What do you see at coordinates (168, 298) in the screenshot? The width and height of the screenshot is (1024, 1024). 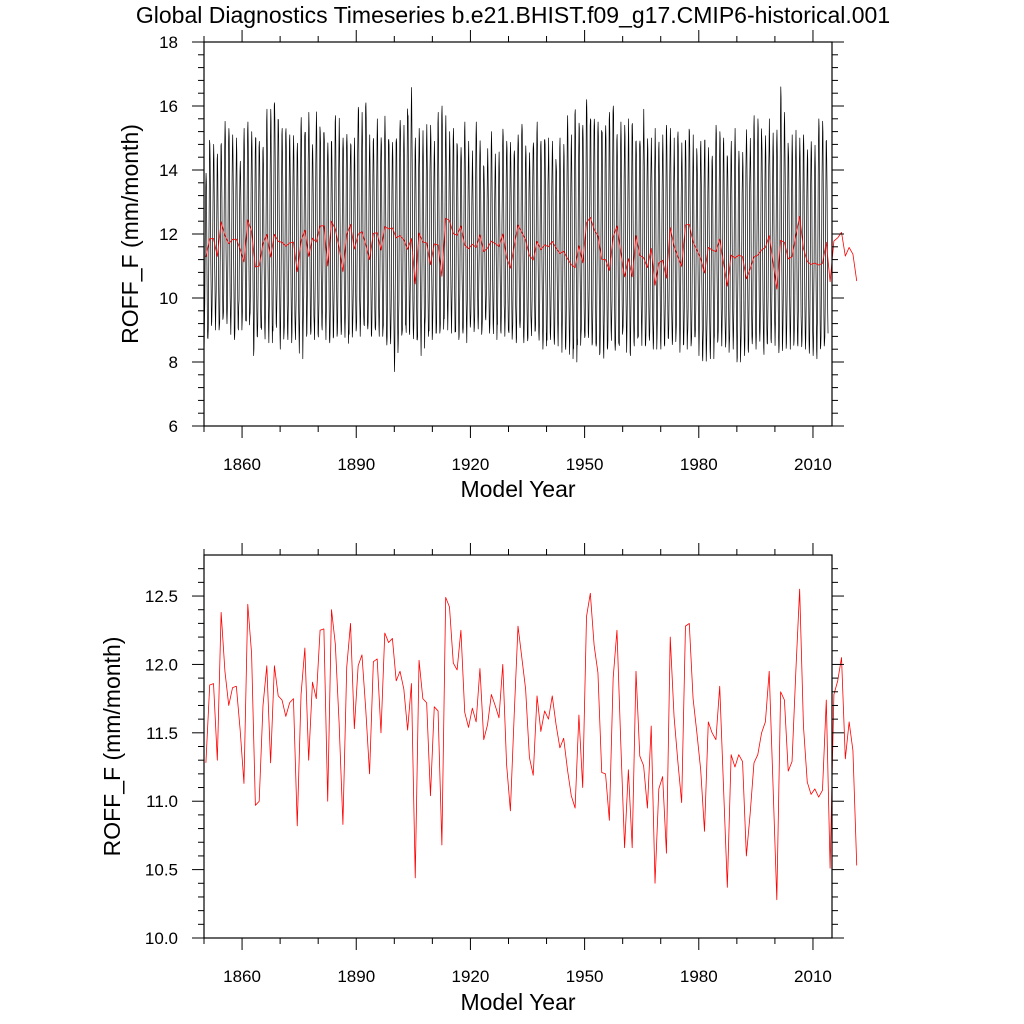 I see `y-tick-label: 10` at bounding box center [168, 298].